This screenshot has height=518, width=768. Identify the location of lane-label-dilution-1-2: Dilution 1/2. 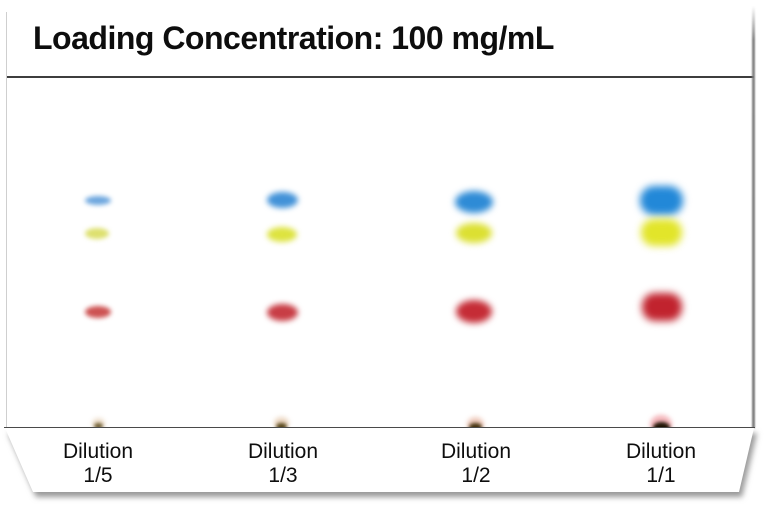
(476, 464).